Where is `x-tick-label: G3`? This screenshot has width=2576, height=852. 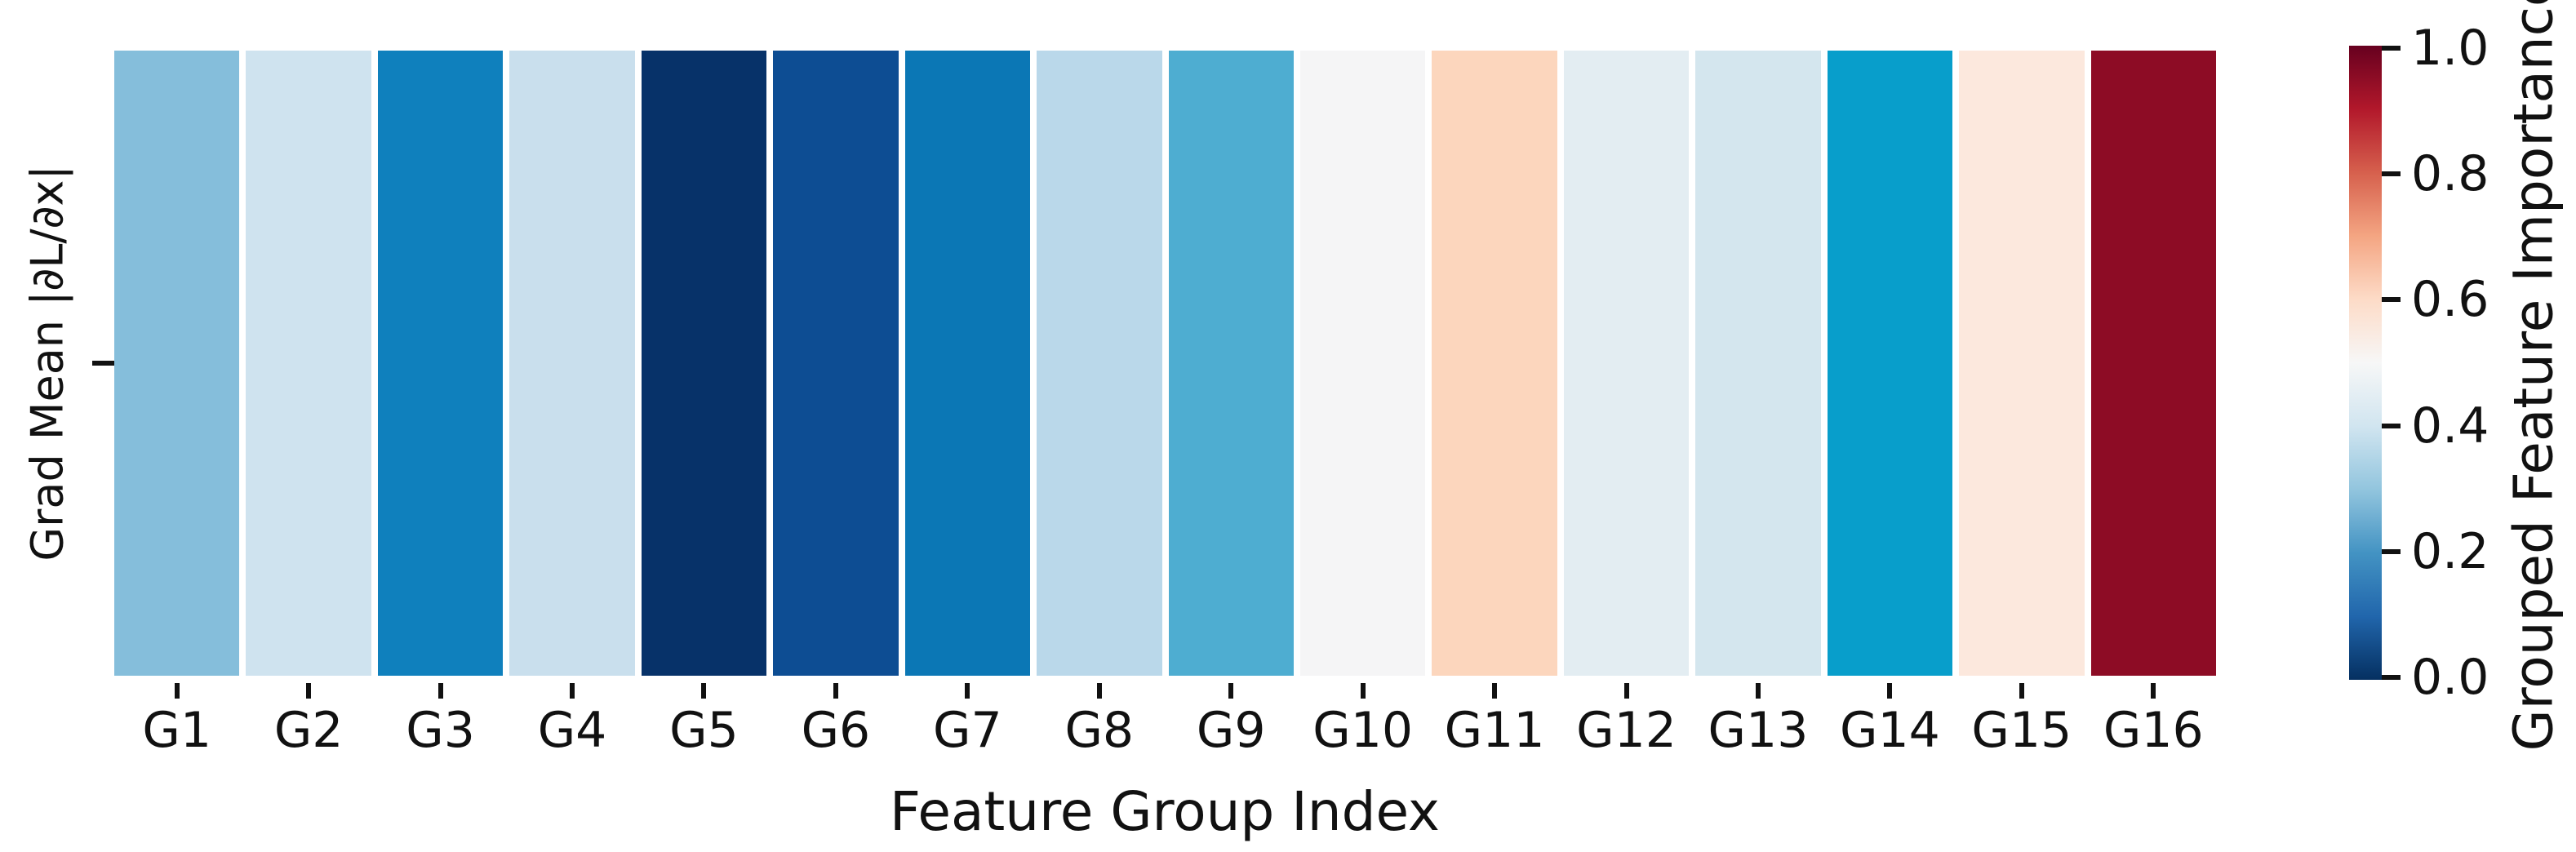 x-tick-label: G3 is located at coordinates (440, 730).